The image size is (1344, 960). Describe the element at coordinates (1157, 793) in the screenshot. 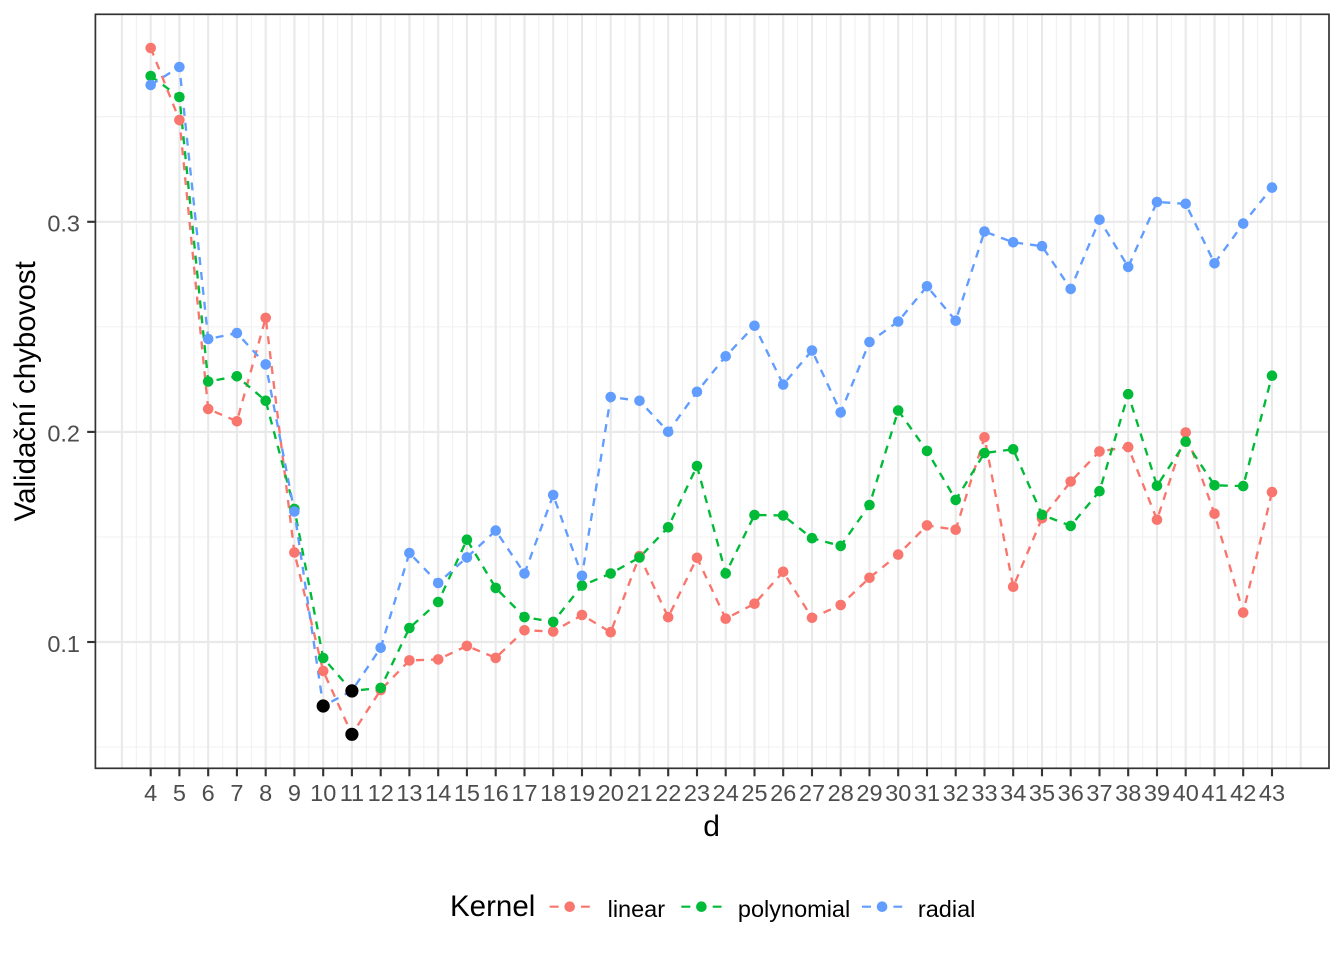

I see `svg-text: 39` at that location.